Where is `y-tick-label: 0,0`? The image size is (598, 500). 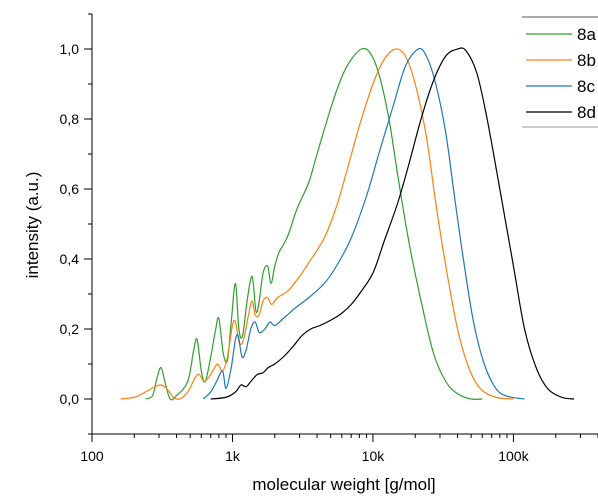
y-tick-label: 0,0 is located at coordinates (70, 399).